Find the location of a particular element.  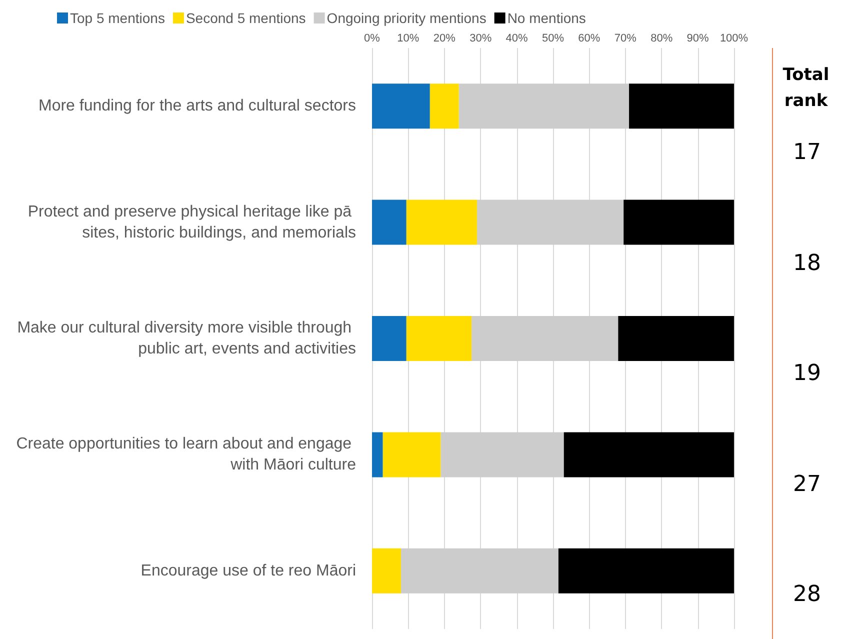

text: 19 is located at coordinates (807, 373).